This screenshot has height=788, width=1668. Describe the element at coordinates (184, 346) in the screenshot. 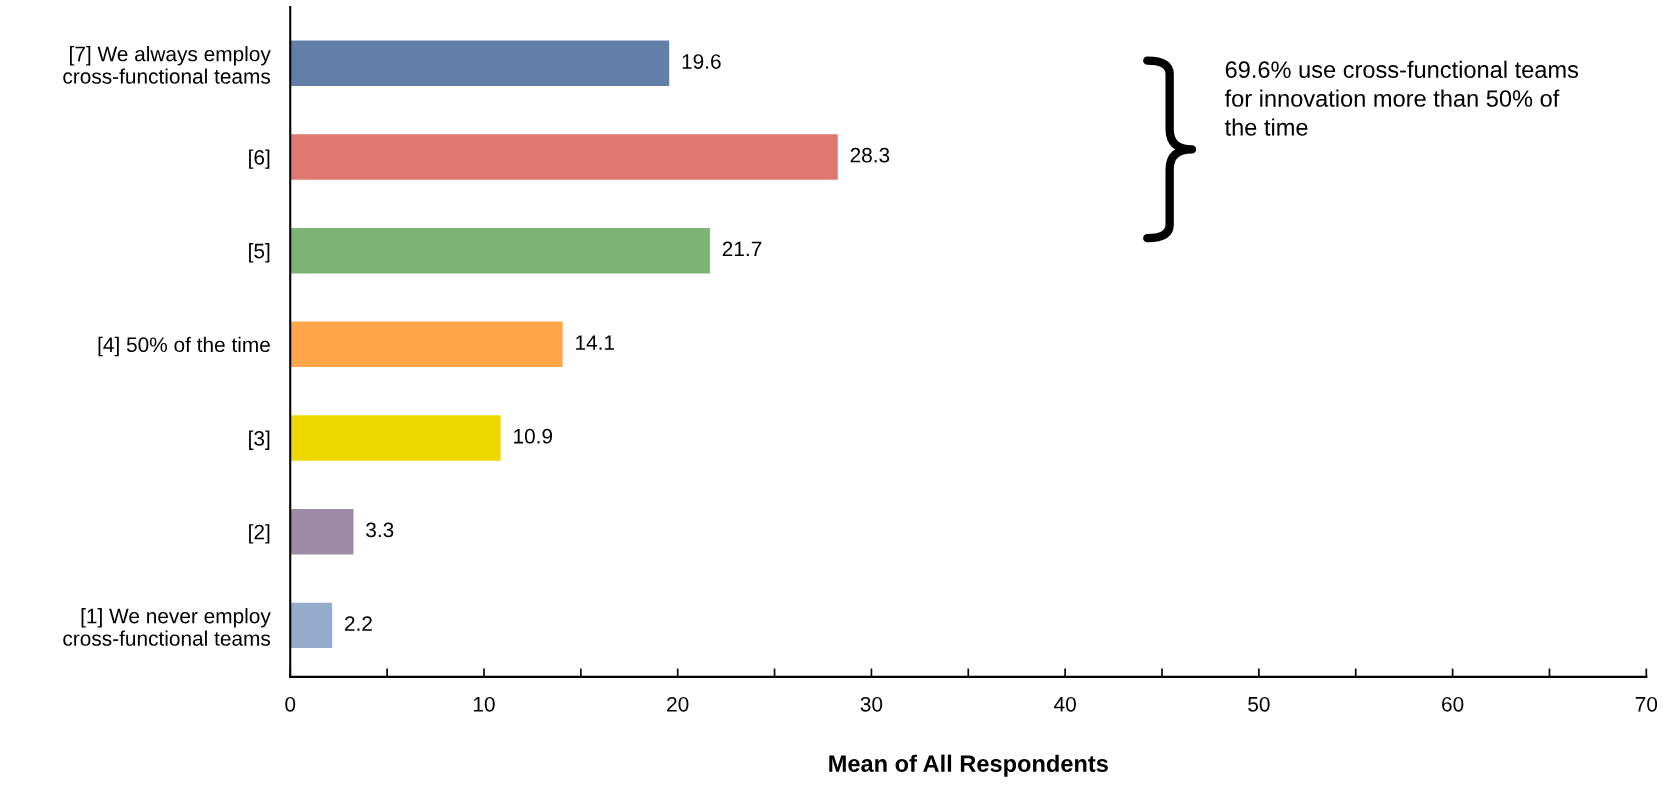

I see `y-tick-label: [4] 50% of the time` at that location.